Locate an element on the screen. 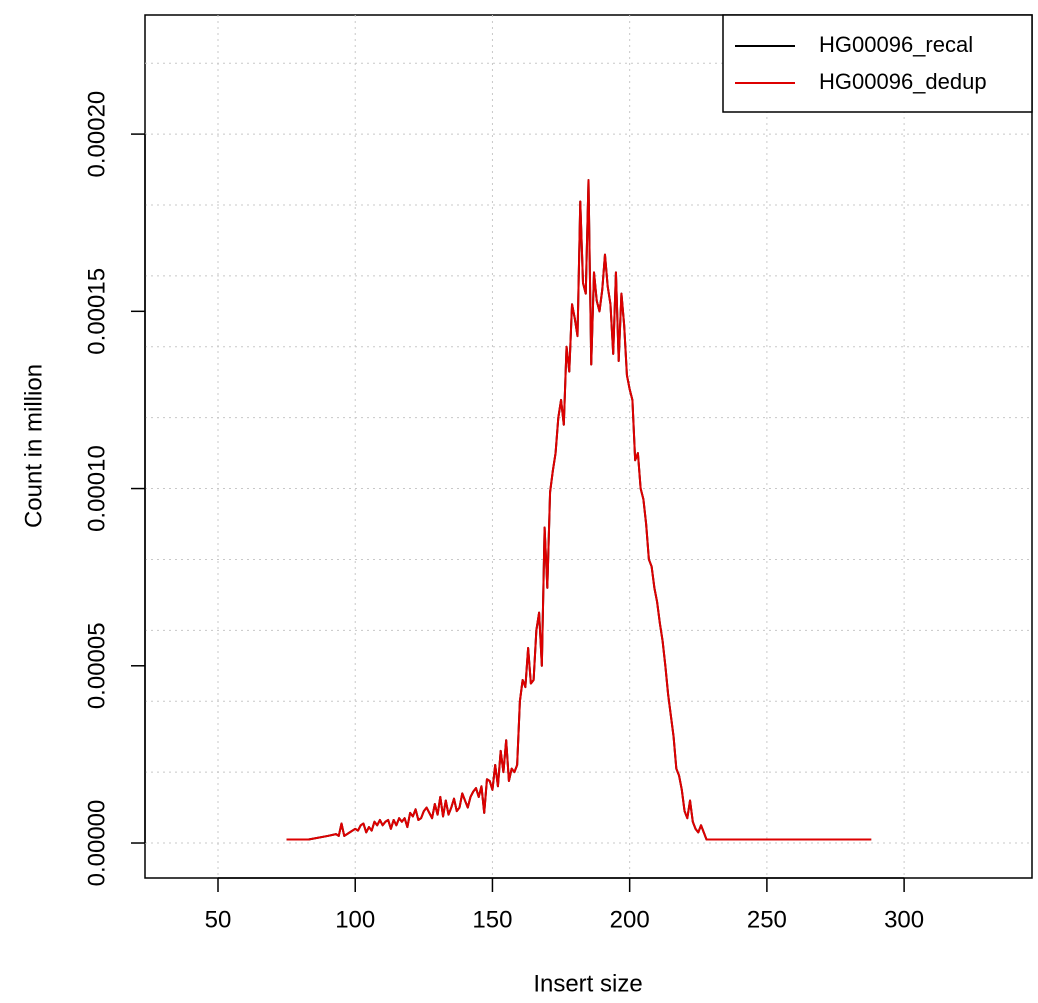 Image resolution: width=1038 pixels, height=1003 pixels. y-tick-label: 0.00000 is located at coordinates (96, 843).